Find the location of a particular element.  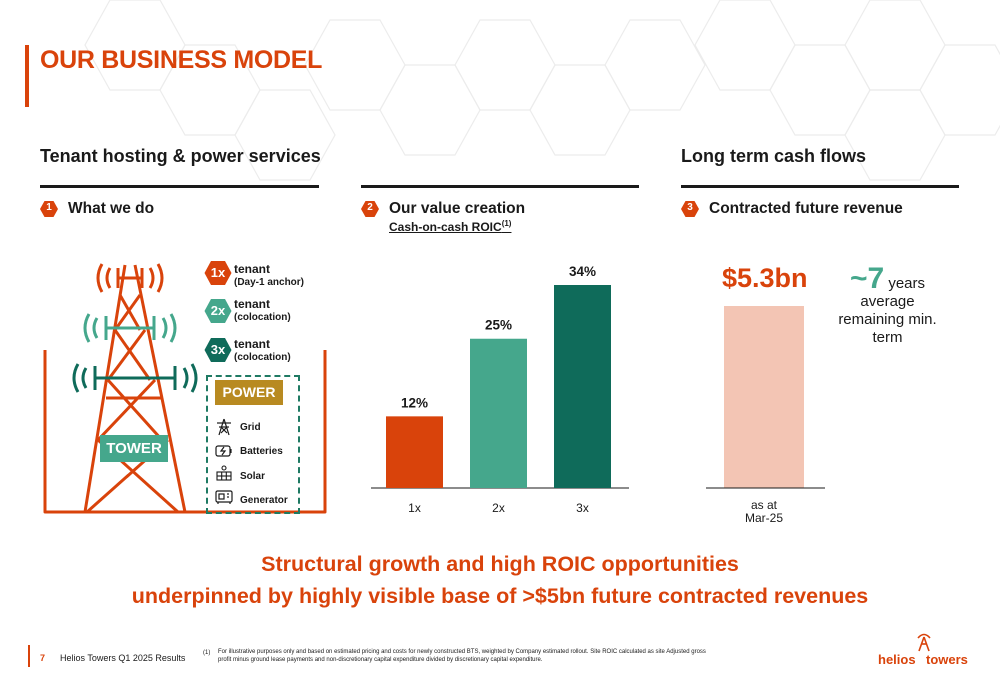

tenant-2x-label: tenant (colocation) is located at coordinates (262, 311).